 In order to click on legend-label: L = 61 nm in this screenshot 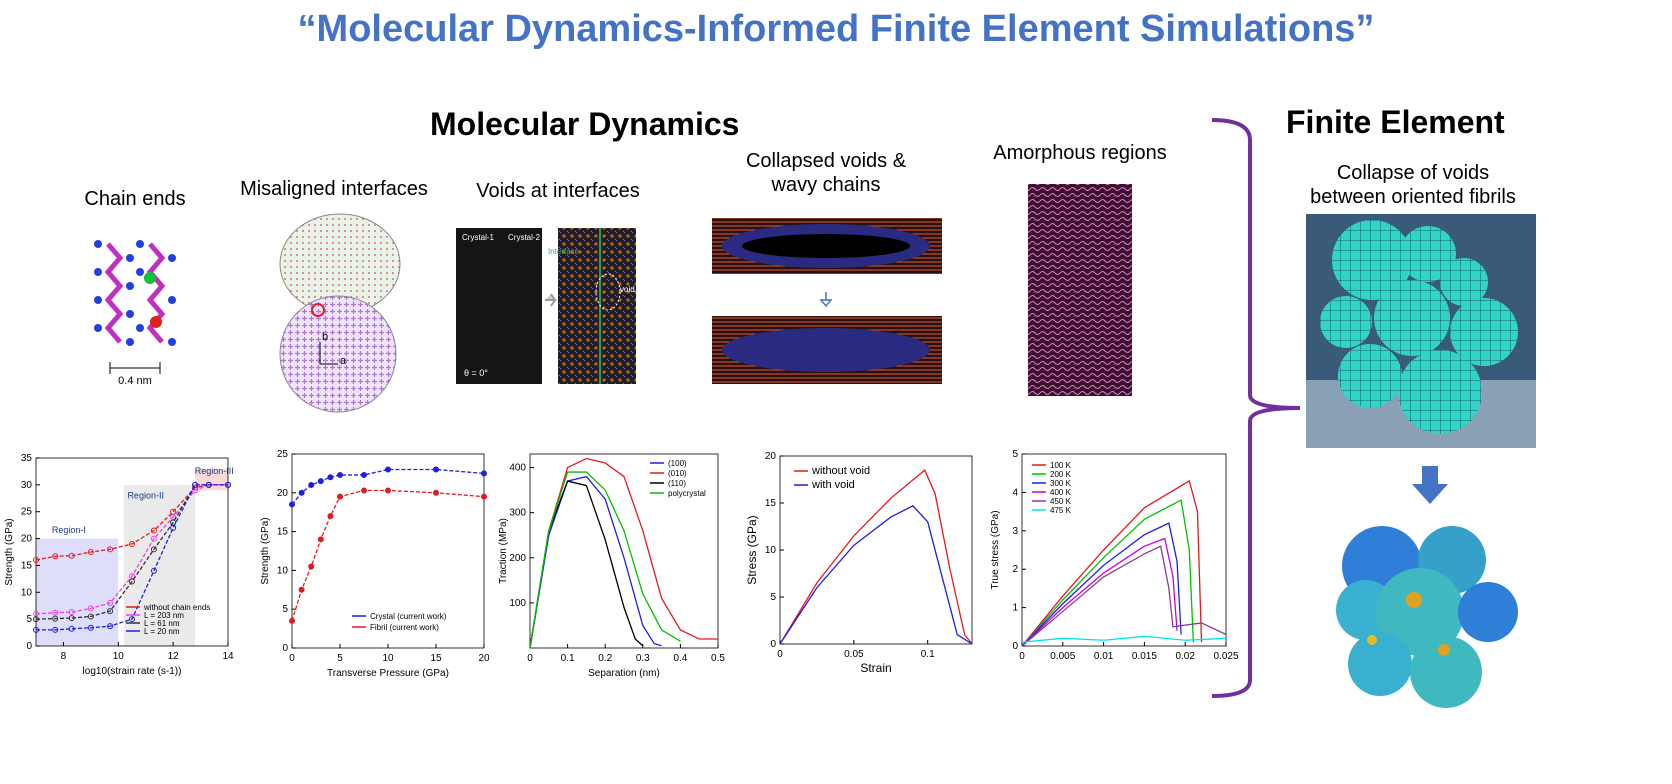, I will do `click(162, 623)`.